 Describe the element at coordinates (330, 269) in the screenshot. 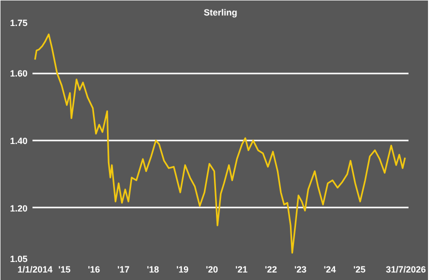

I see `x-tick-label: '24` at that location.